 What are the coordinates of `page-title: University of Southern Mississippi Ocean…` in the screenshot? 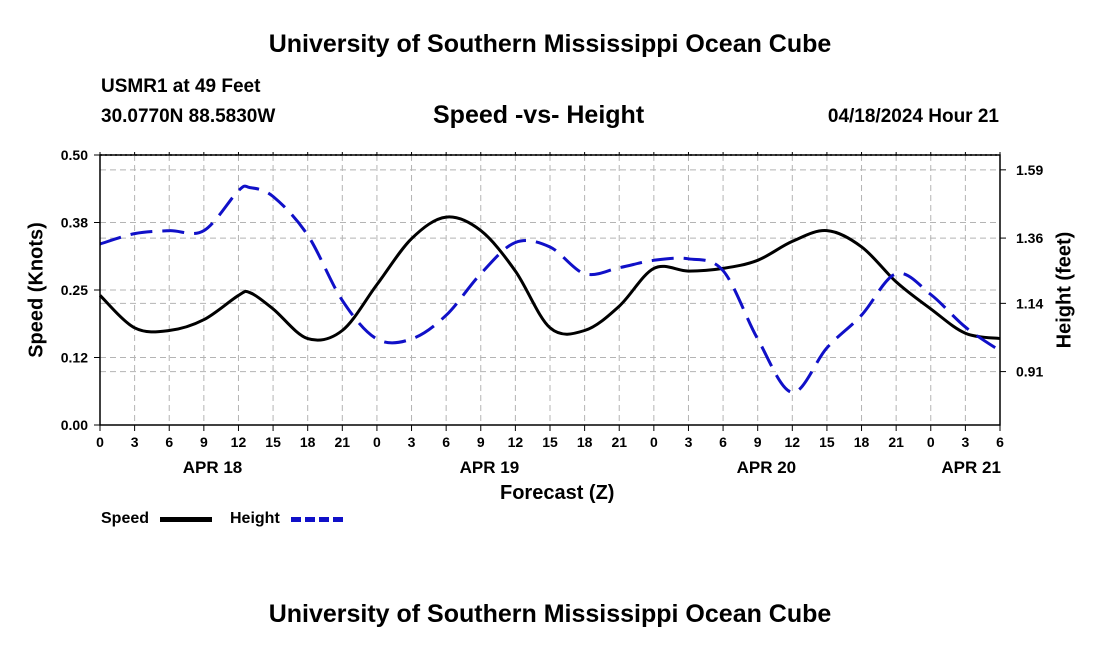 It's located at (550, 44).